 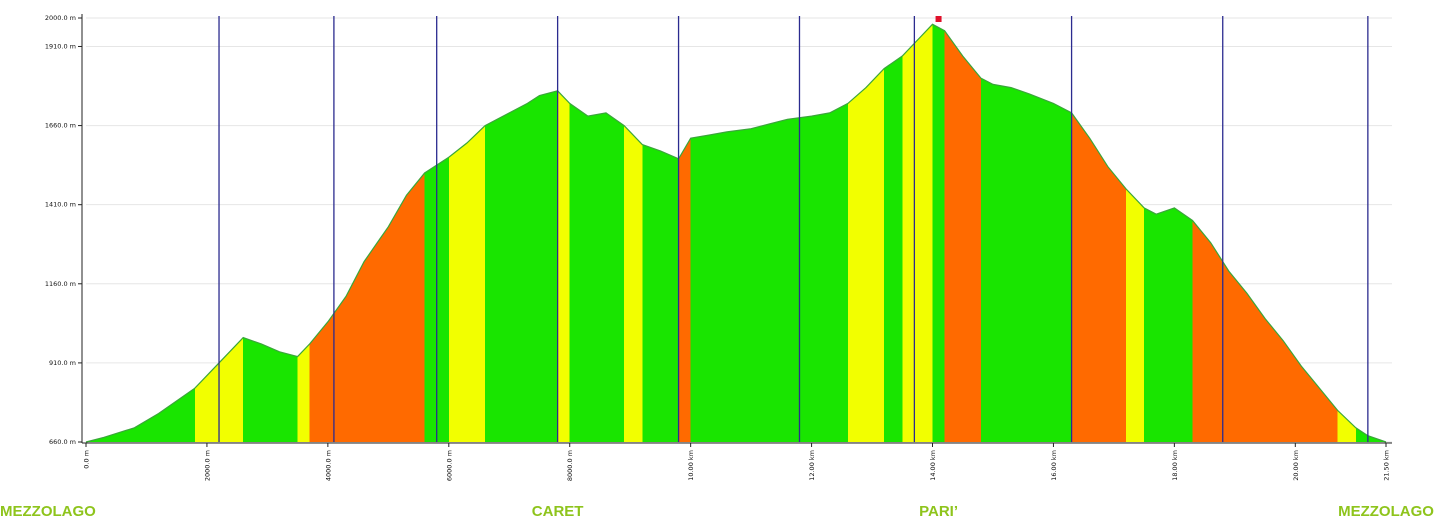 I want to click on x-tick-label-3: 6000.0 m, so click(x=449, y=465).